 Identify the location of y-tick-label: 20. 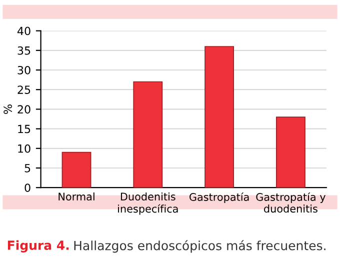
(24, 109).